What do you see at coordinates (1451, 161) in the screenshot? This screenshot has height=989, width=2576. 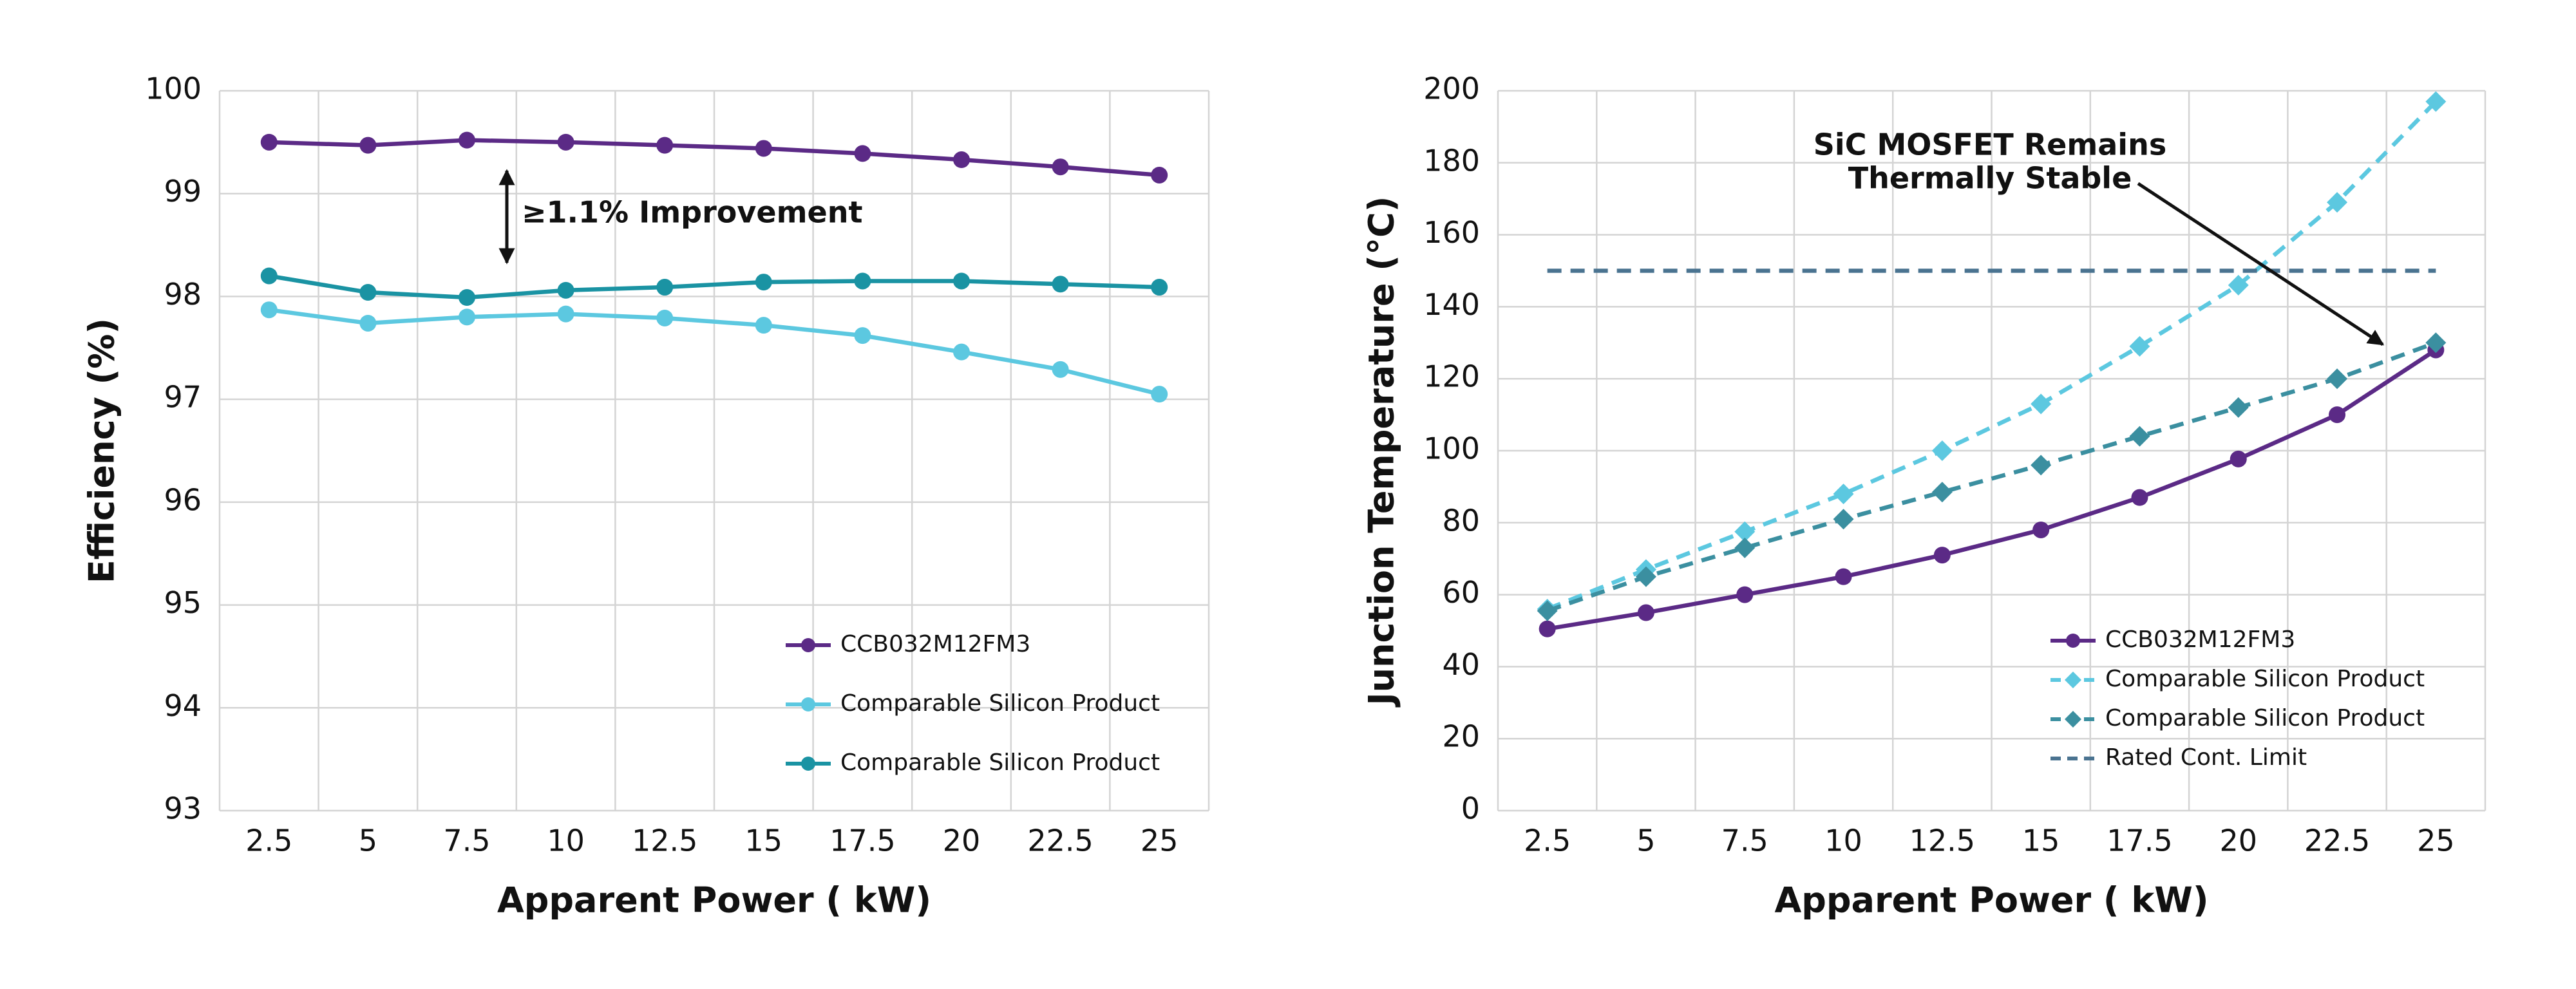 I see `y-tick-label: 180` at bounding box center [1451, 161].